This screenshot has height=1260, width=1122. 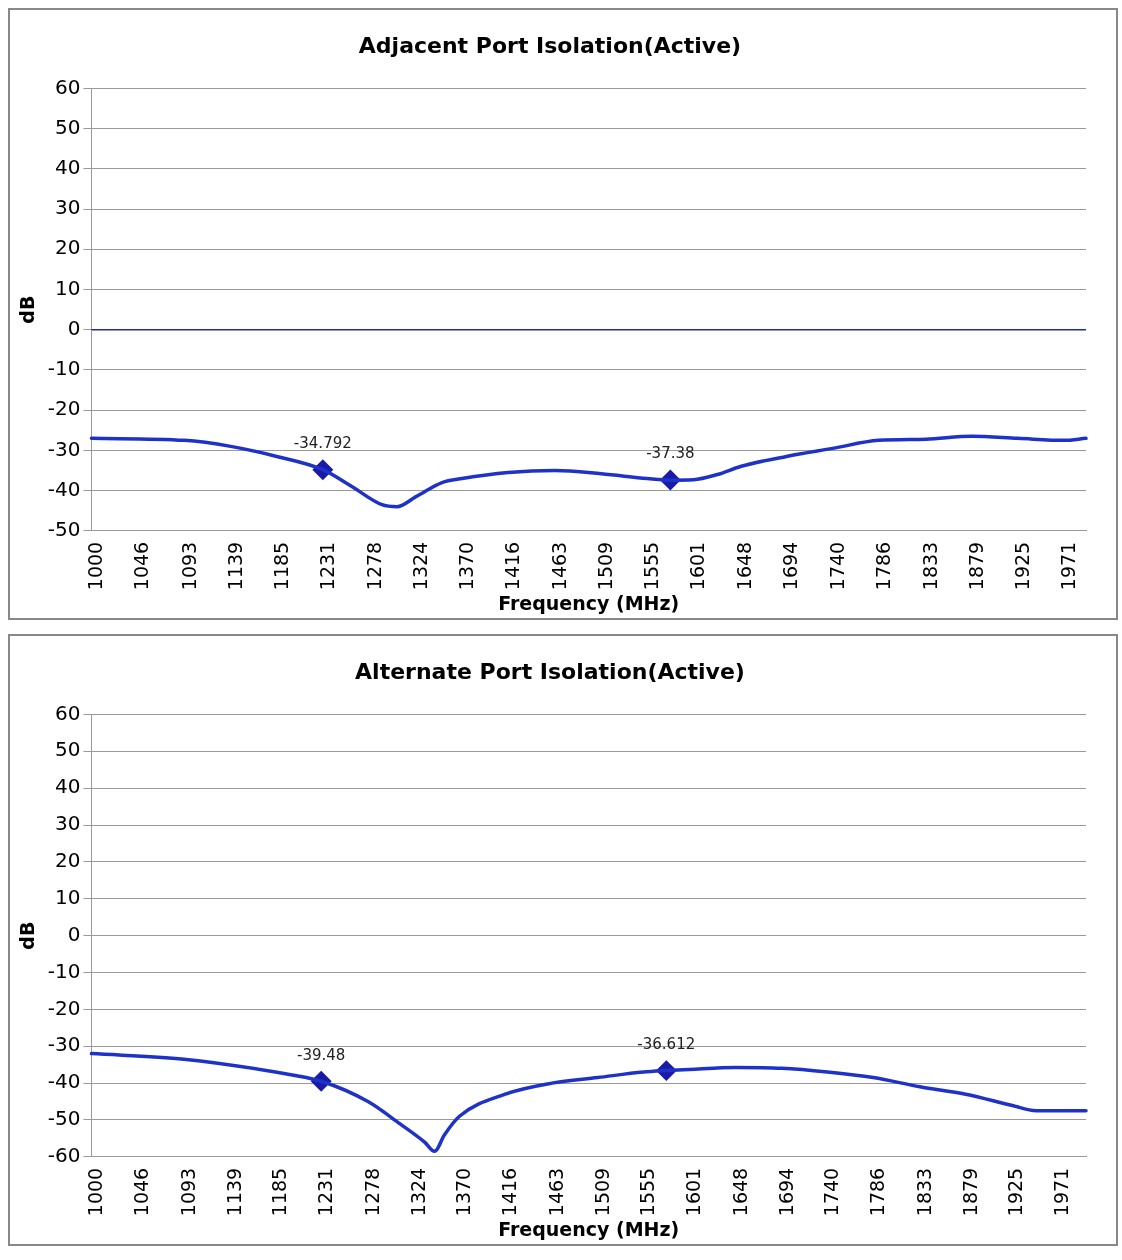 What do you see at coordinates (64, 1155) in the screenshot?
I see `y-tick-label: -60` at bounding box center [64, 1155].